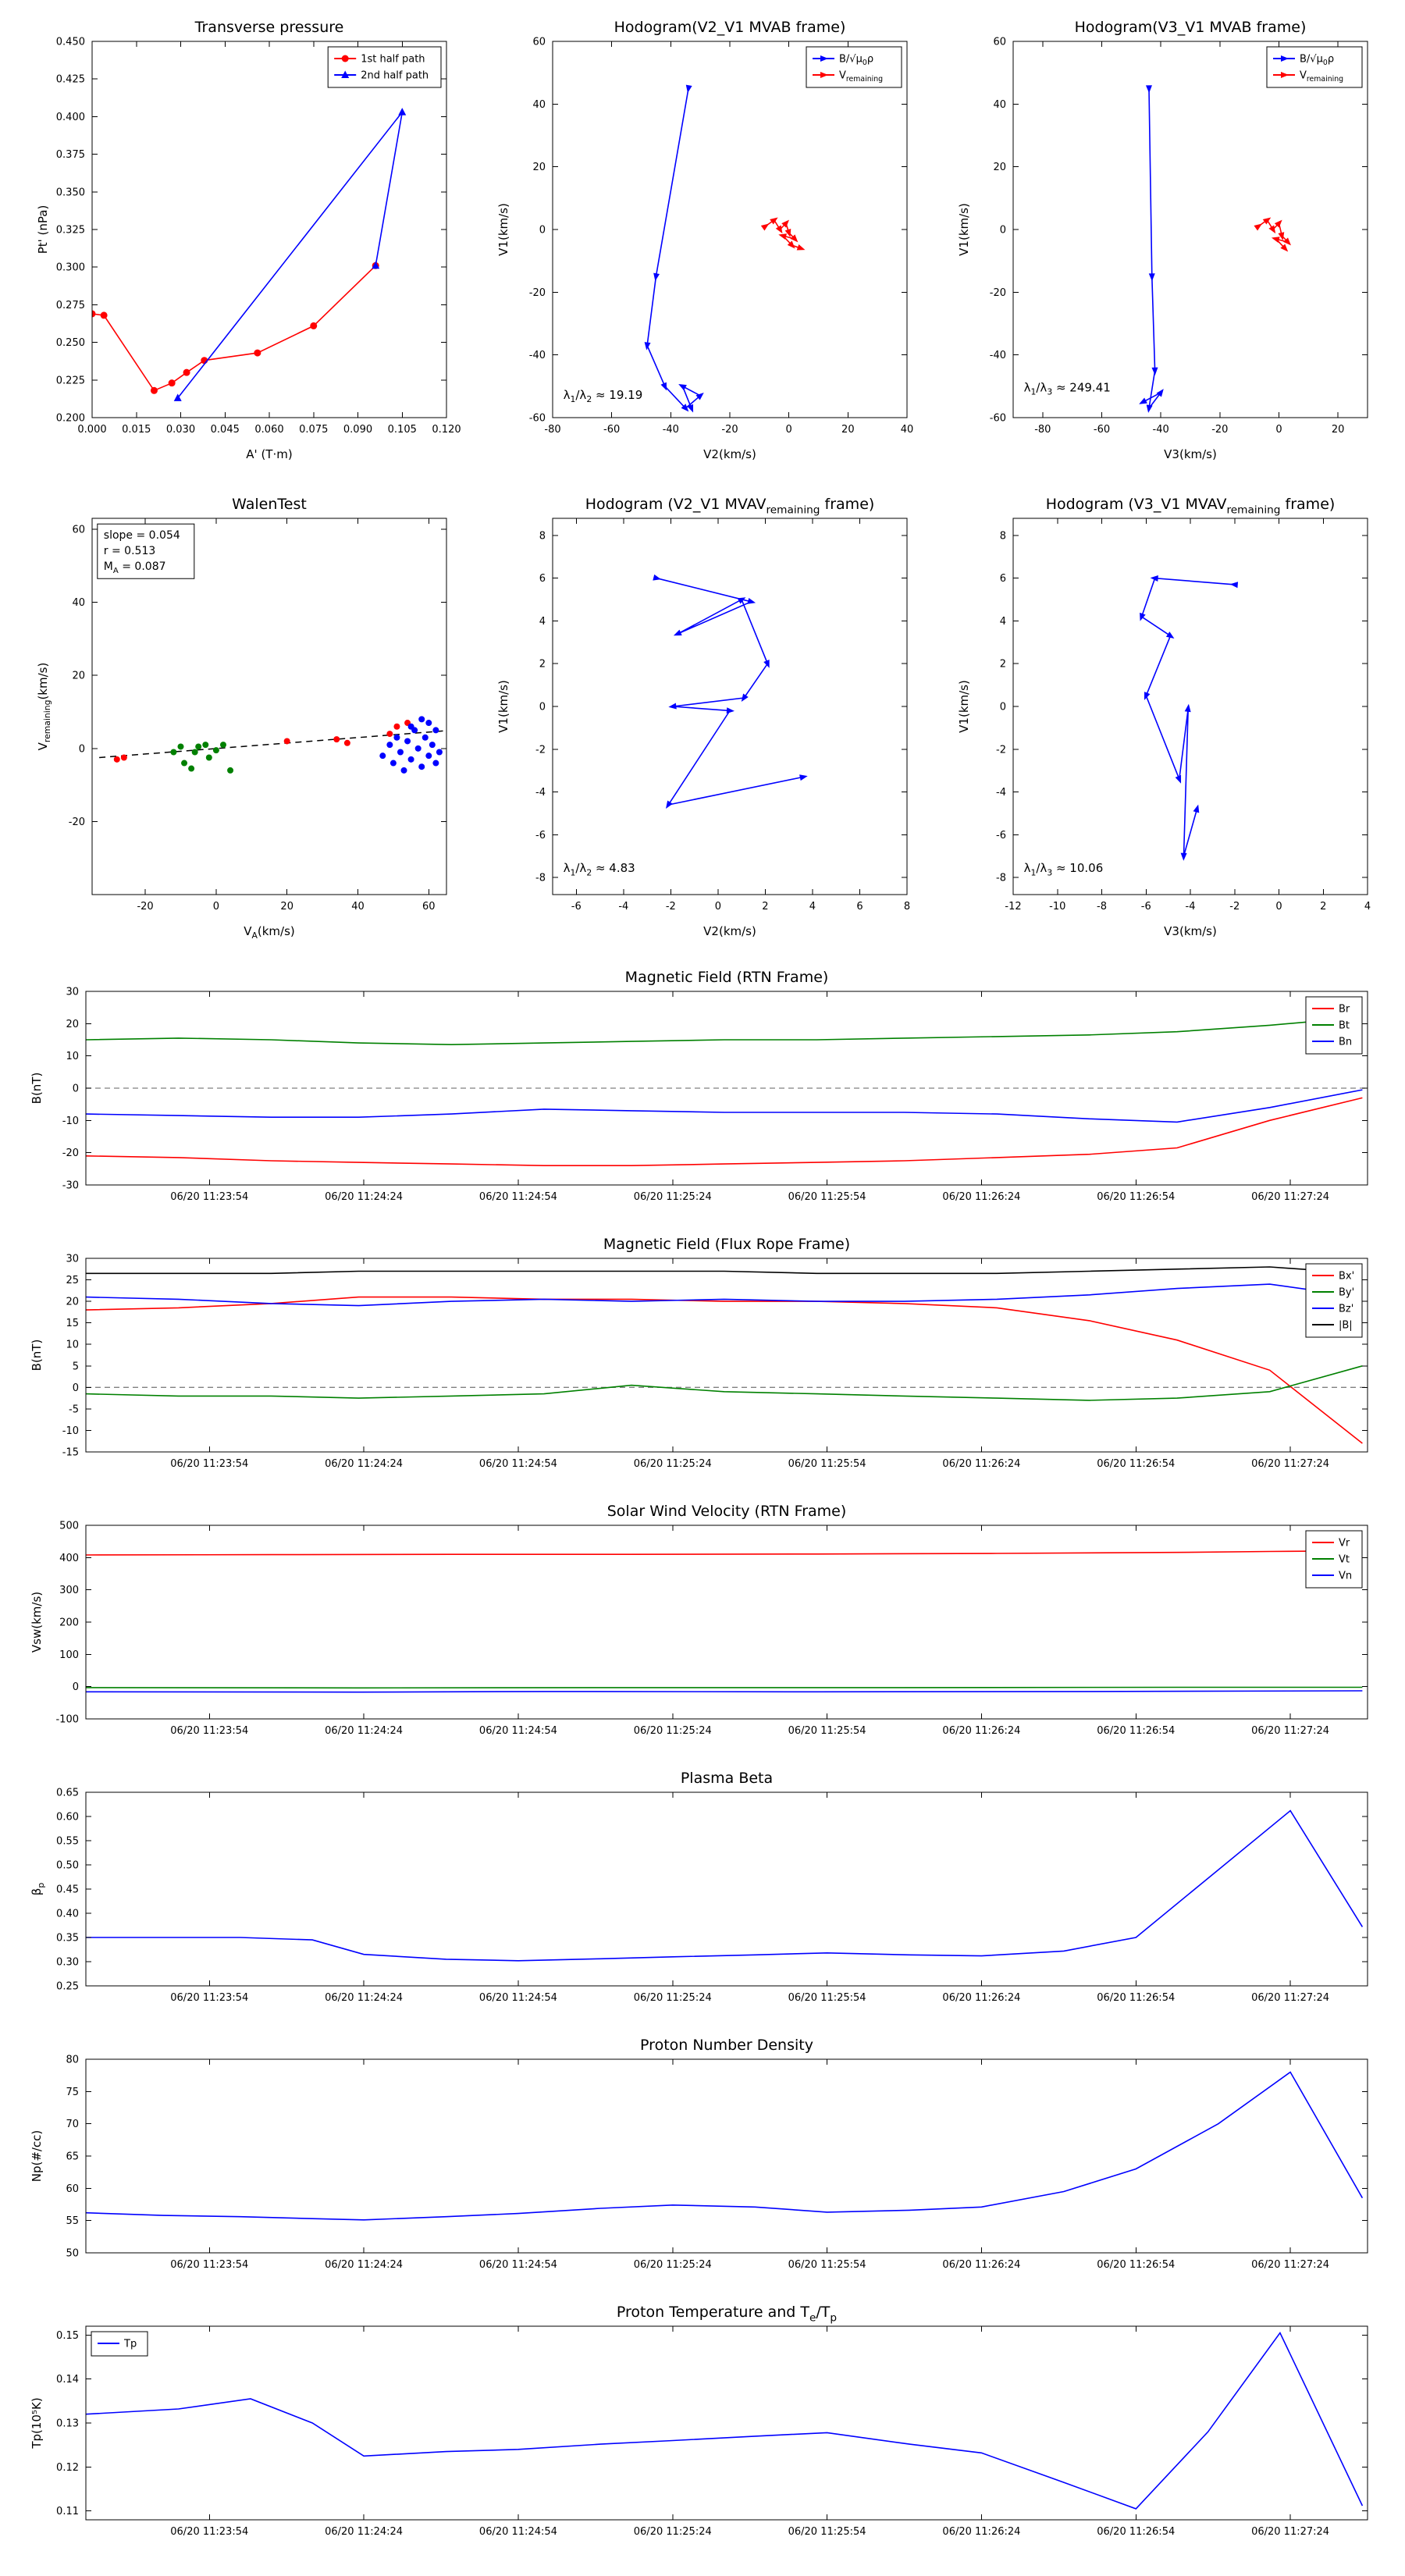 This screenshot has height=2576, width=1405. I want to click on y-tick-label: -2, so click(1001, 750).